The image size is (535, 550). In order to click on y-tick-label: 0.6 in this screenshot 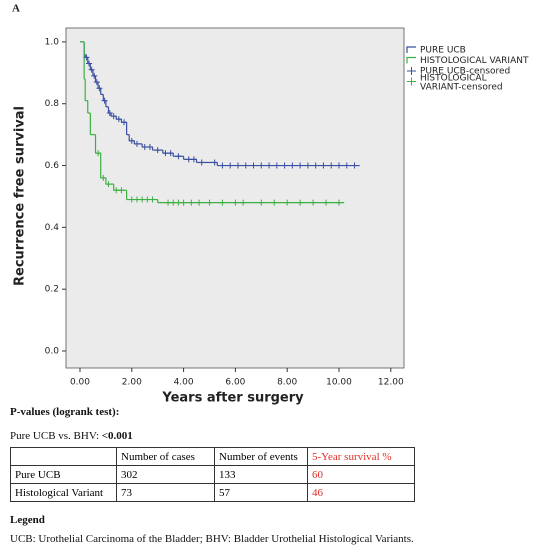, I will do `click(52, 166)`.